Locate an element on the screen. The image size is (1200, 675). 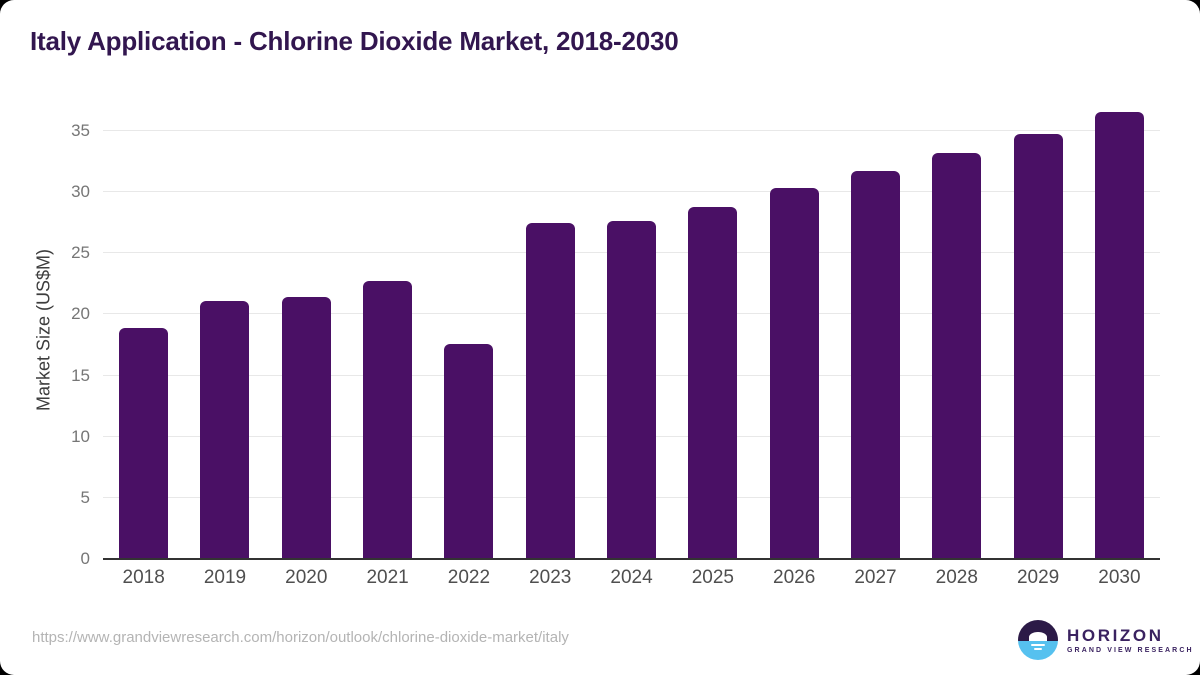
x-label-2030: 2030 is located at coordinates (1119, 577).